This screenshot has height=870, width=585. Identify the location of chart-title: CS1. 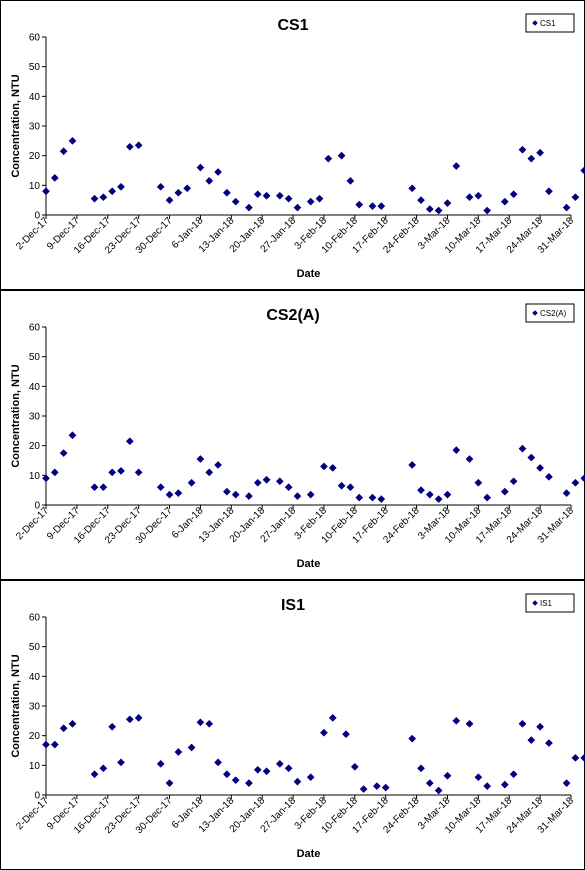
(292, 25).